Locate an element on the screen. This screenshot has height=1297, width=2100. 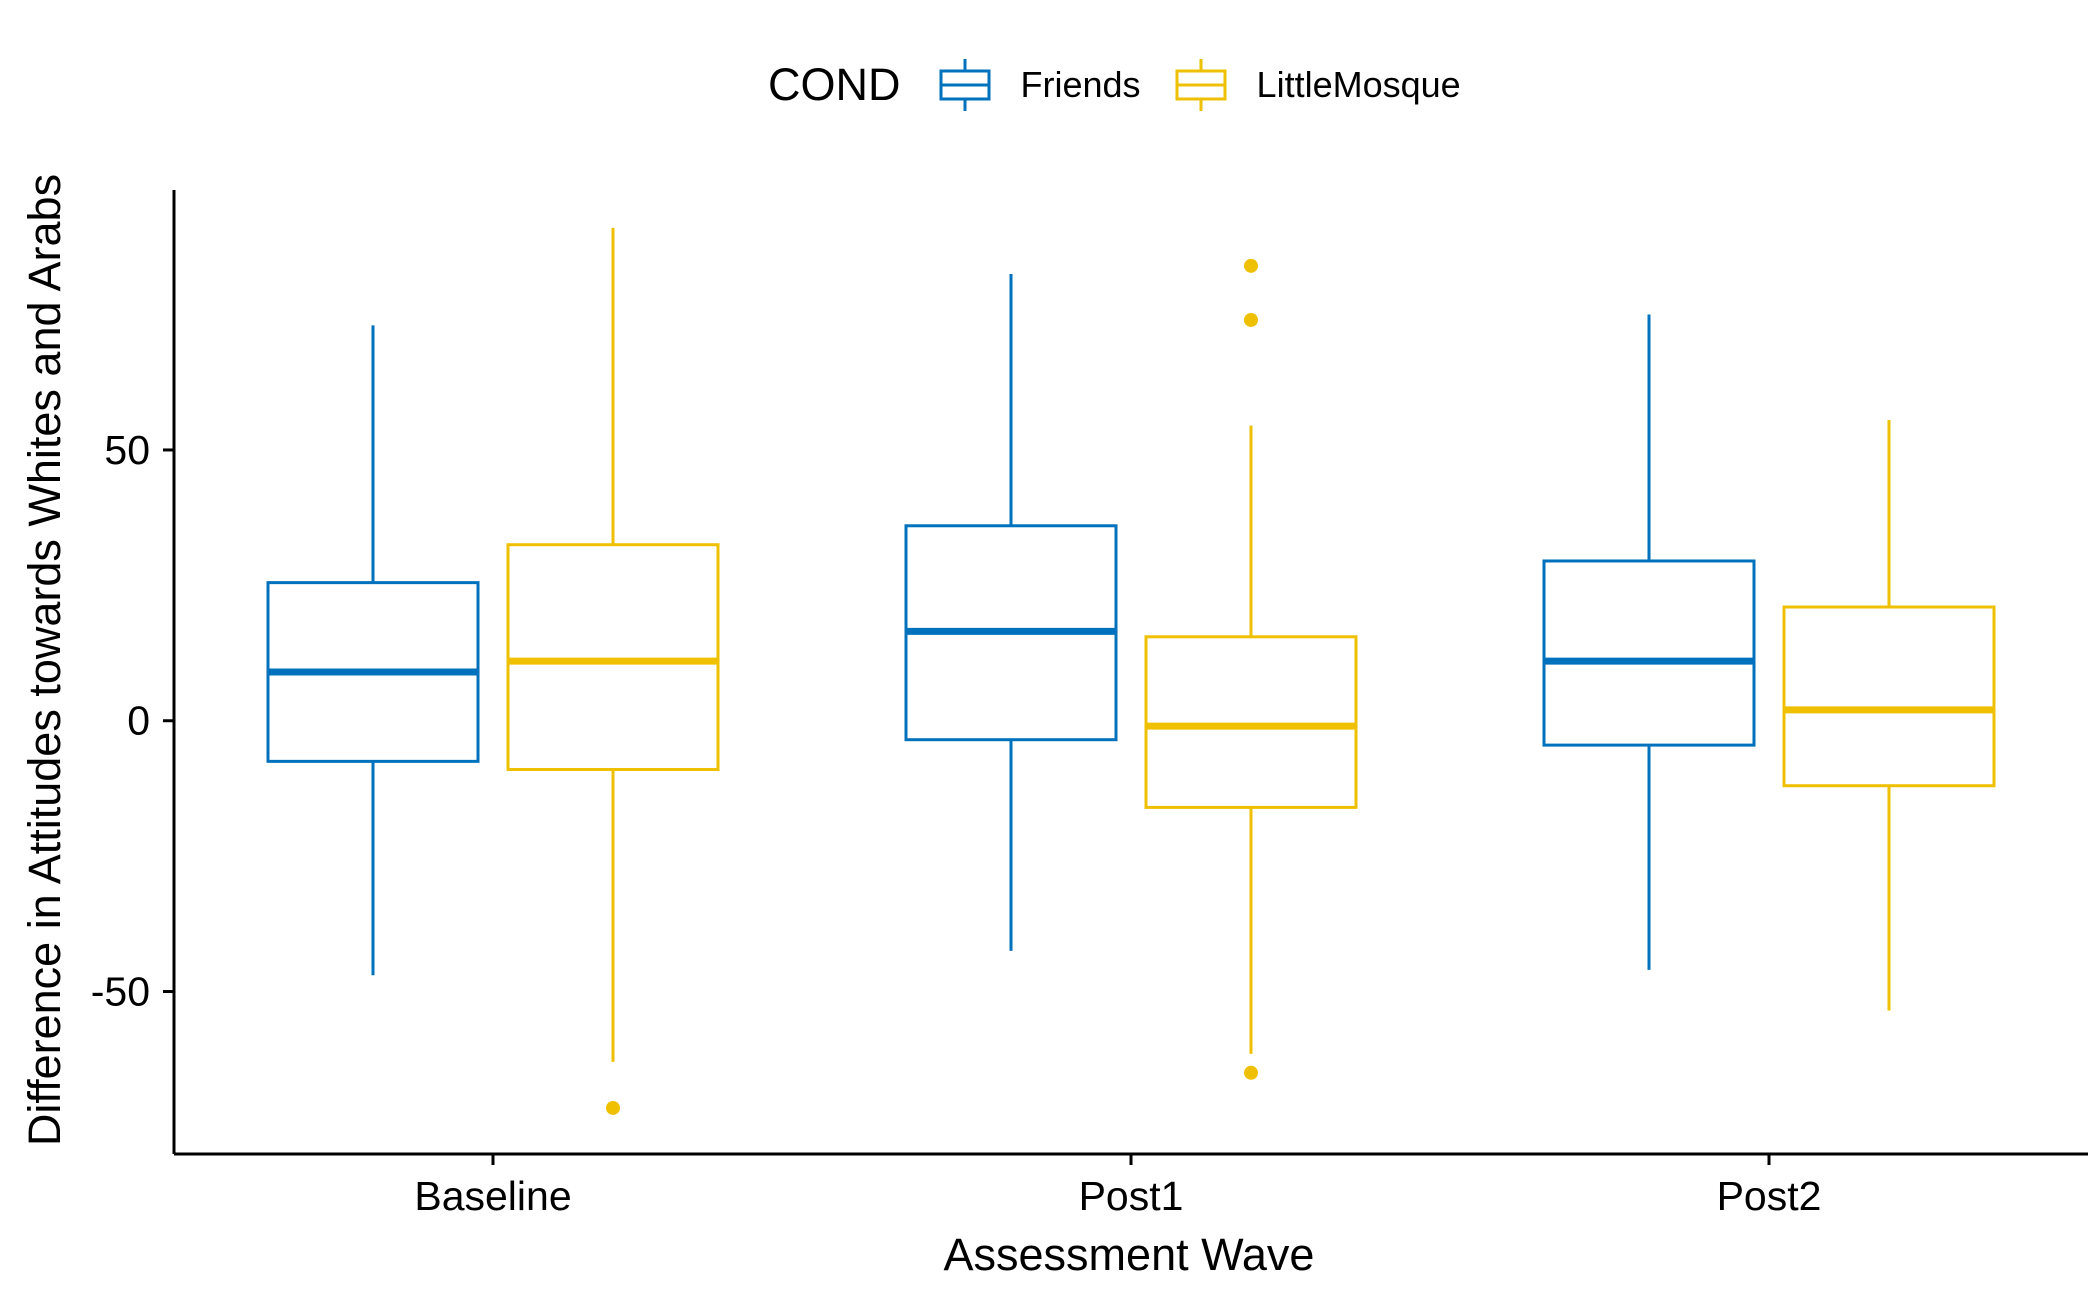
box-littlemosque-post1 is located at coordinates (1251, 669).